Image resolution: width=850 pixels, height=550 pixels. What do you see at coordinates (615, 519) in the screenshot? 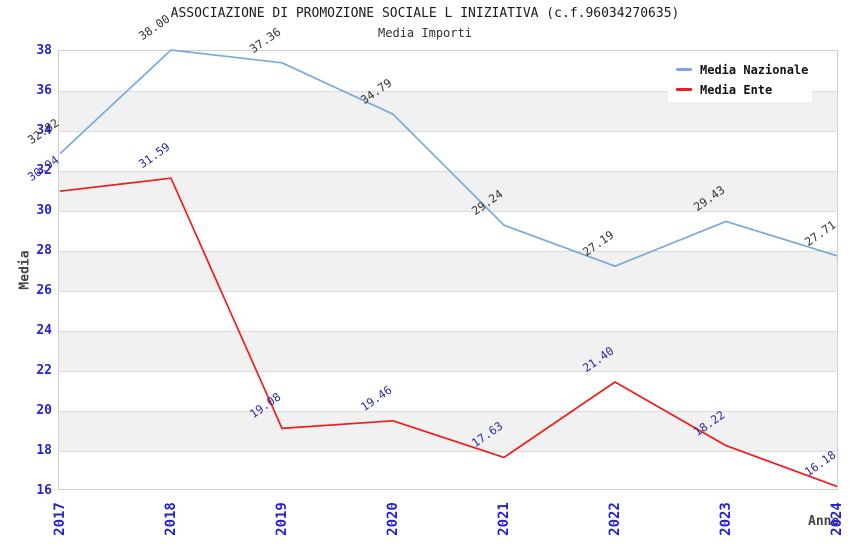
I see `x-tick-label: 2022` at bounding box center [615, 519].